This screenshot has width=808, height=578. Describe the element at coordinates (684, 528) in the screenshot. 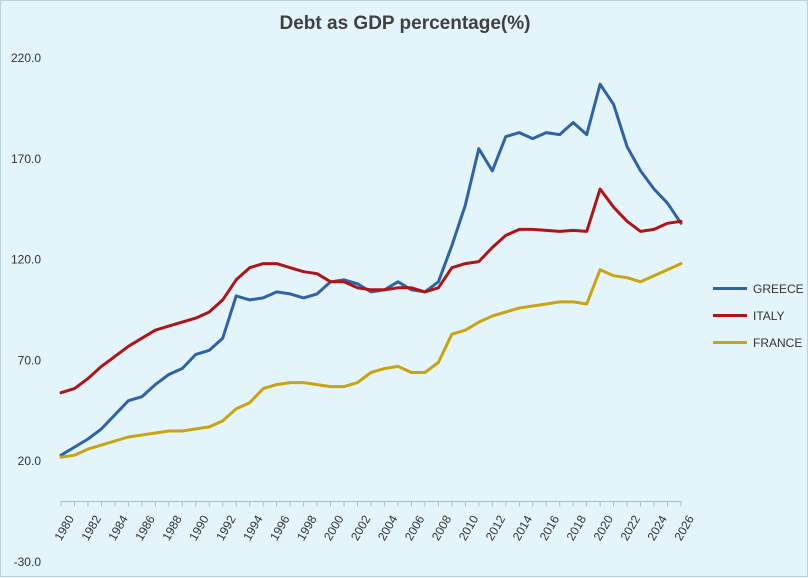

I see `x-tick-label: 2026` at that location.